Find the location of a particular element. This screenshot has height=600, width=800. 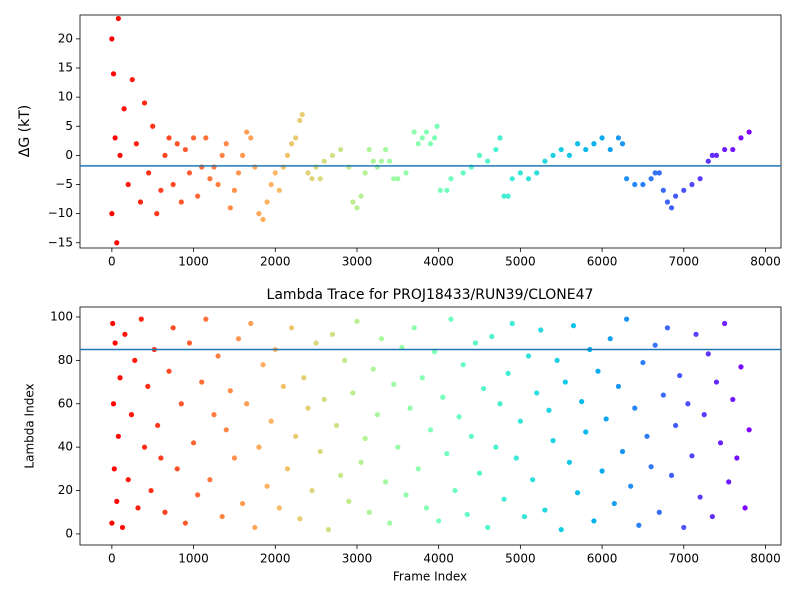

x-tick-label: 8000 is located at coordinates (765, 262).